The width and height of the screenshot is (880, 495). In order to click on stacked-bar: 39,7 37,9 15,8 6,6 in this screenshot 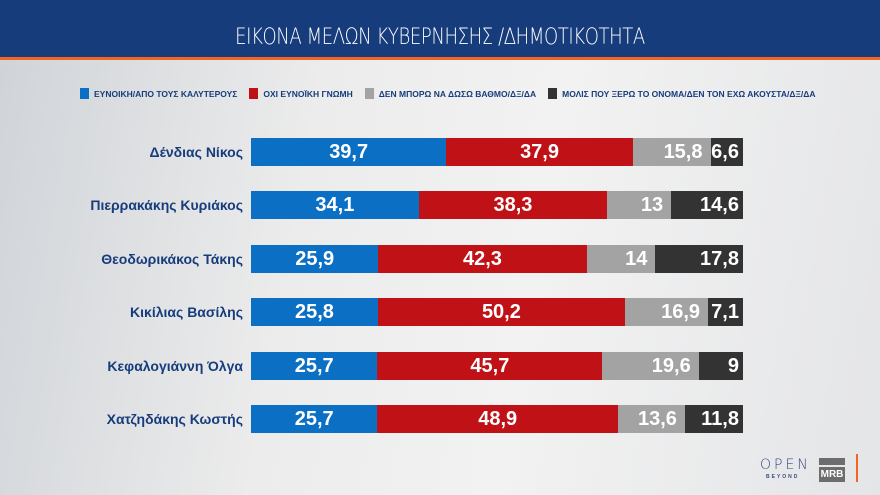, I will do `click(497, 152)`.